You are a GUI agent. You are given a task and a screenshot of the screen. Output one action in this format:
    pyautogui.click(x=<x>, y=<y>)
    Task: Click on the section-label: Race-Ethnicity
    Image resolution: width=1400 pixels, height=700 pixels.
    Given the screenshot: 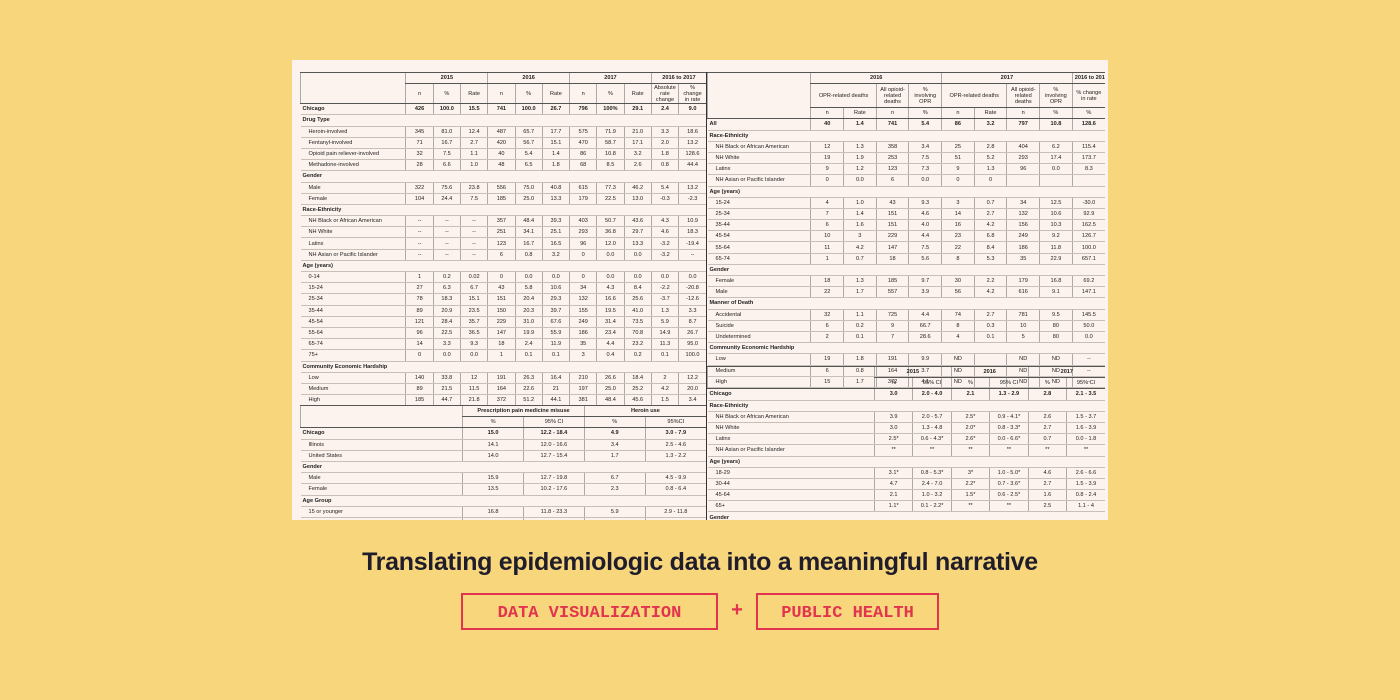 What is the action you would take?
    pyautogui.click(x=906, y=136)
    